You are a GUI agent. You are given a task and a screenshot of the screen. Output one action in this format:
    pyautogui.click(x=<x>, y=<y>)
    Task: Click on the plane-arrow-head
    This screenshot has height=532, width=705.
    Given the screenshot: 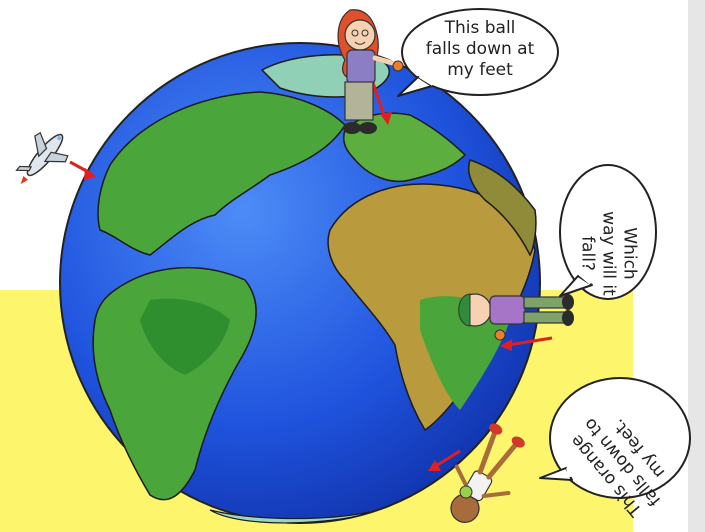 What is the action you would take?
    pyautogui.click(x=90, y=174)
    